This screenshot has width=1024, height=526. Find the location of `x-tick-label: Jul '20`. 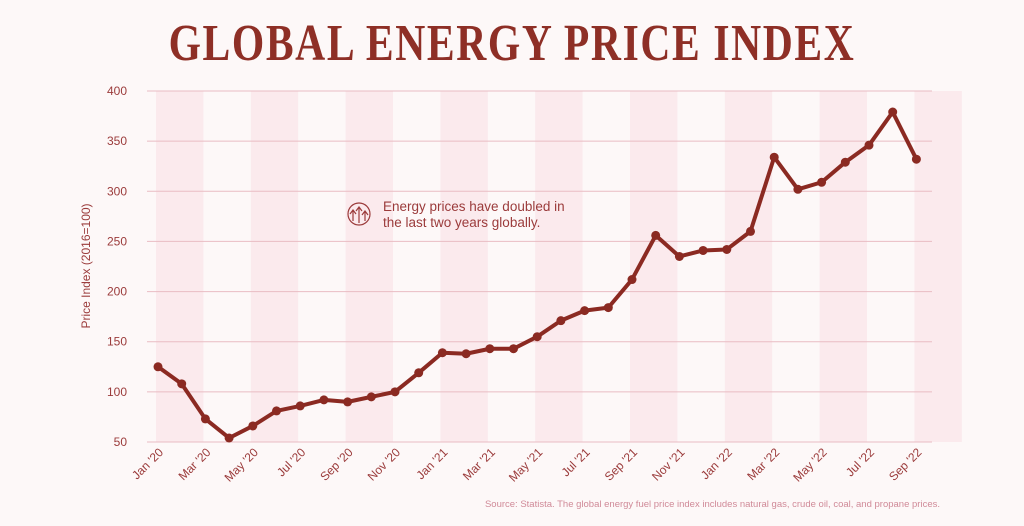

x-tick-label: Jul '20 is located at coordinates (291, 462).